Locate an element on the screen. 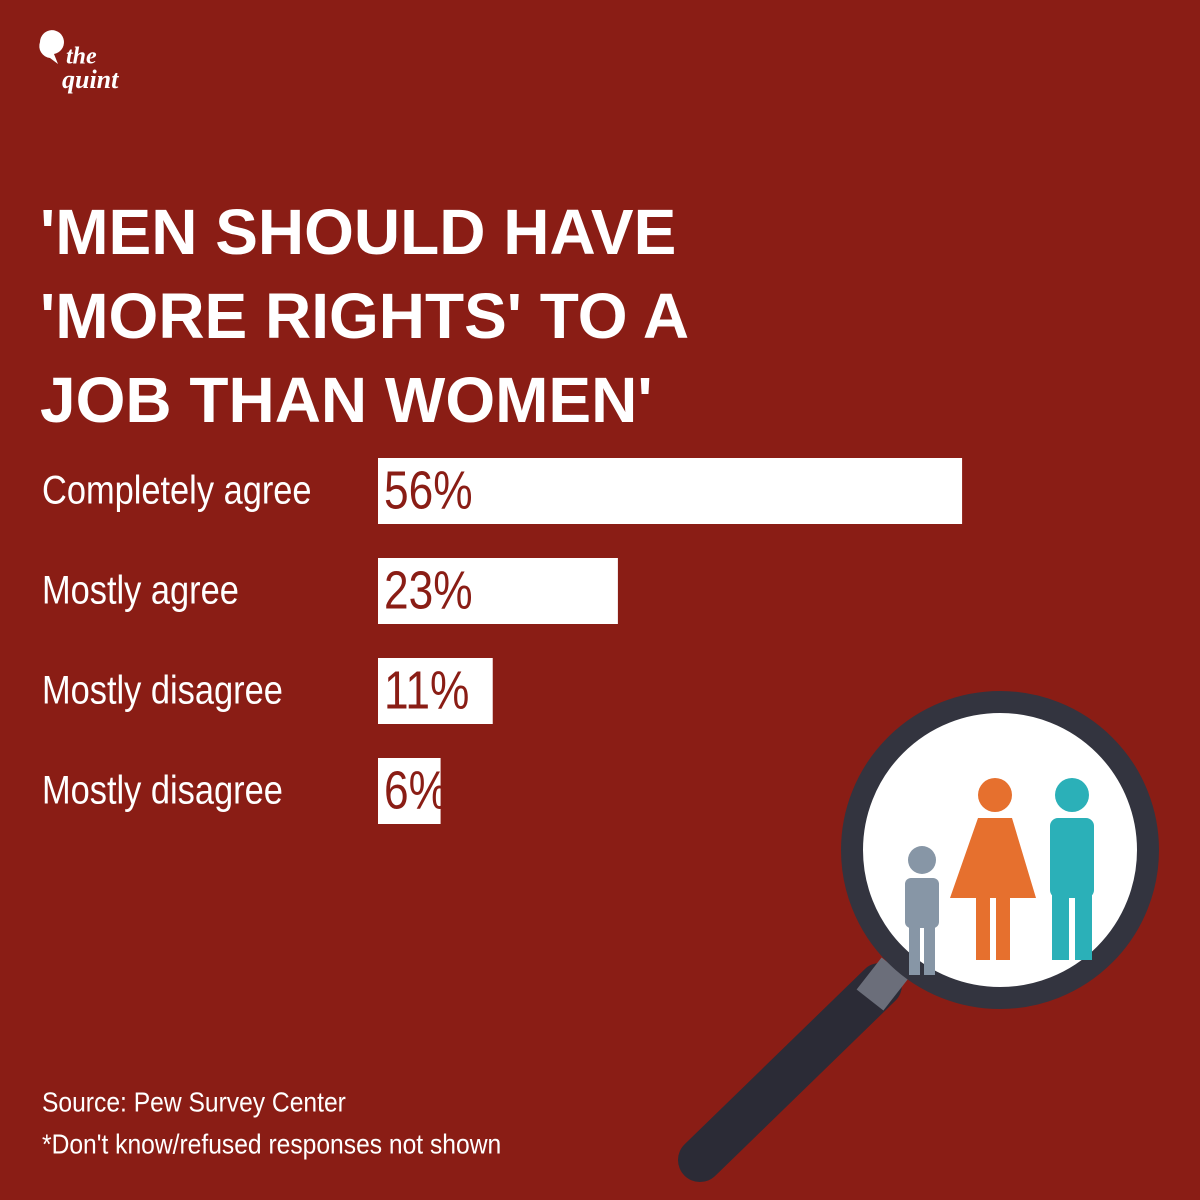 This screenshot has width=1200, height=1200. magnifier-handle is located at coordinates (790, 1072).